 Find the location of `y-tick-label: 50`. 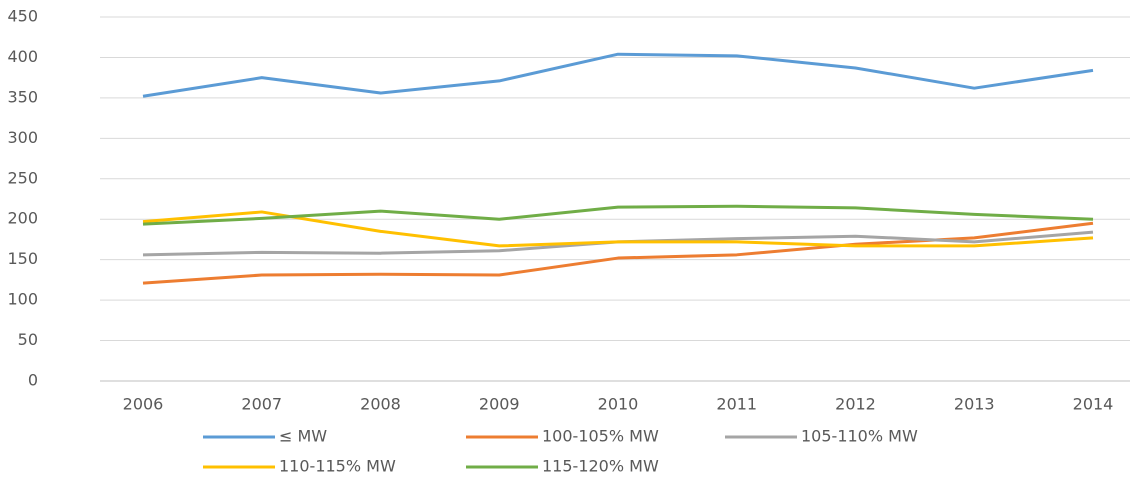

y-tick-label: 50 is located at coordinates (28, 339).